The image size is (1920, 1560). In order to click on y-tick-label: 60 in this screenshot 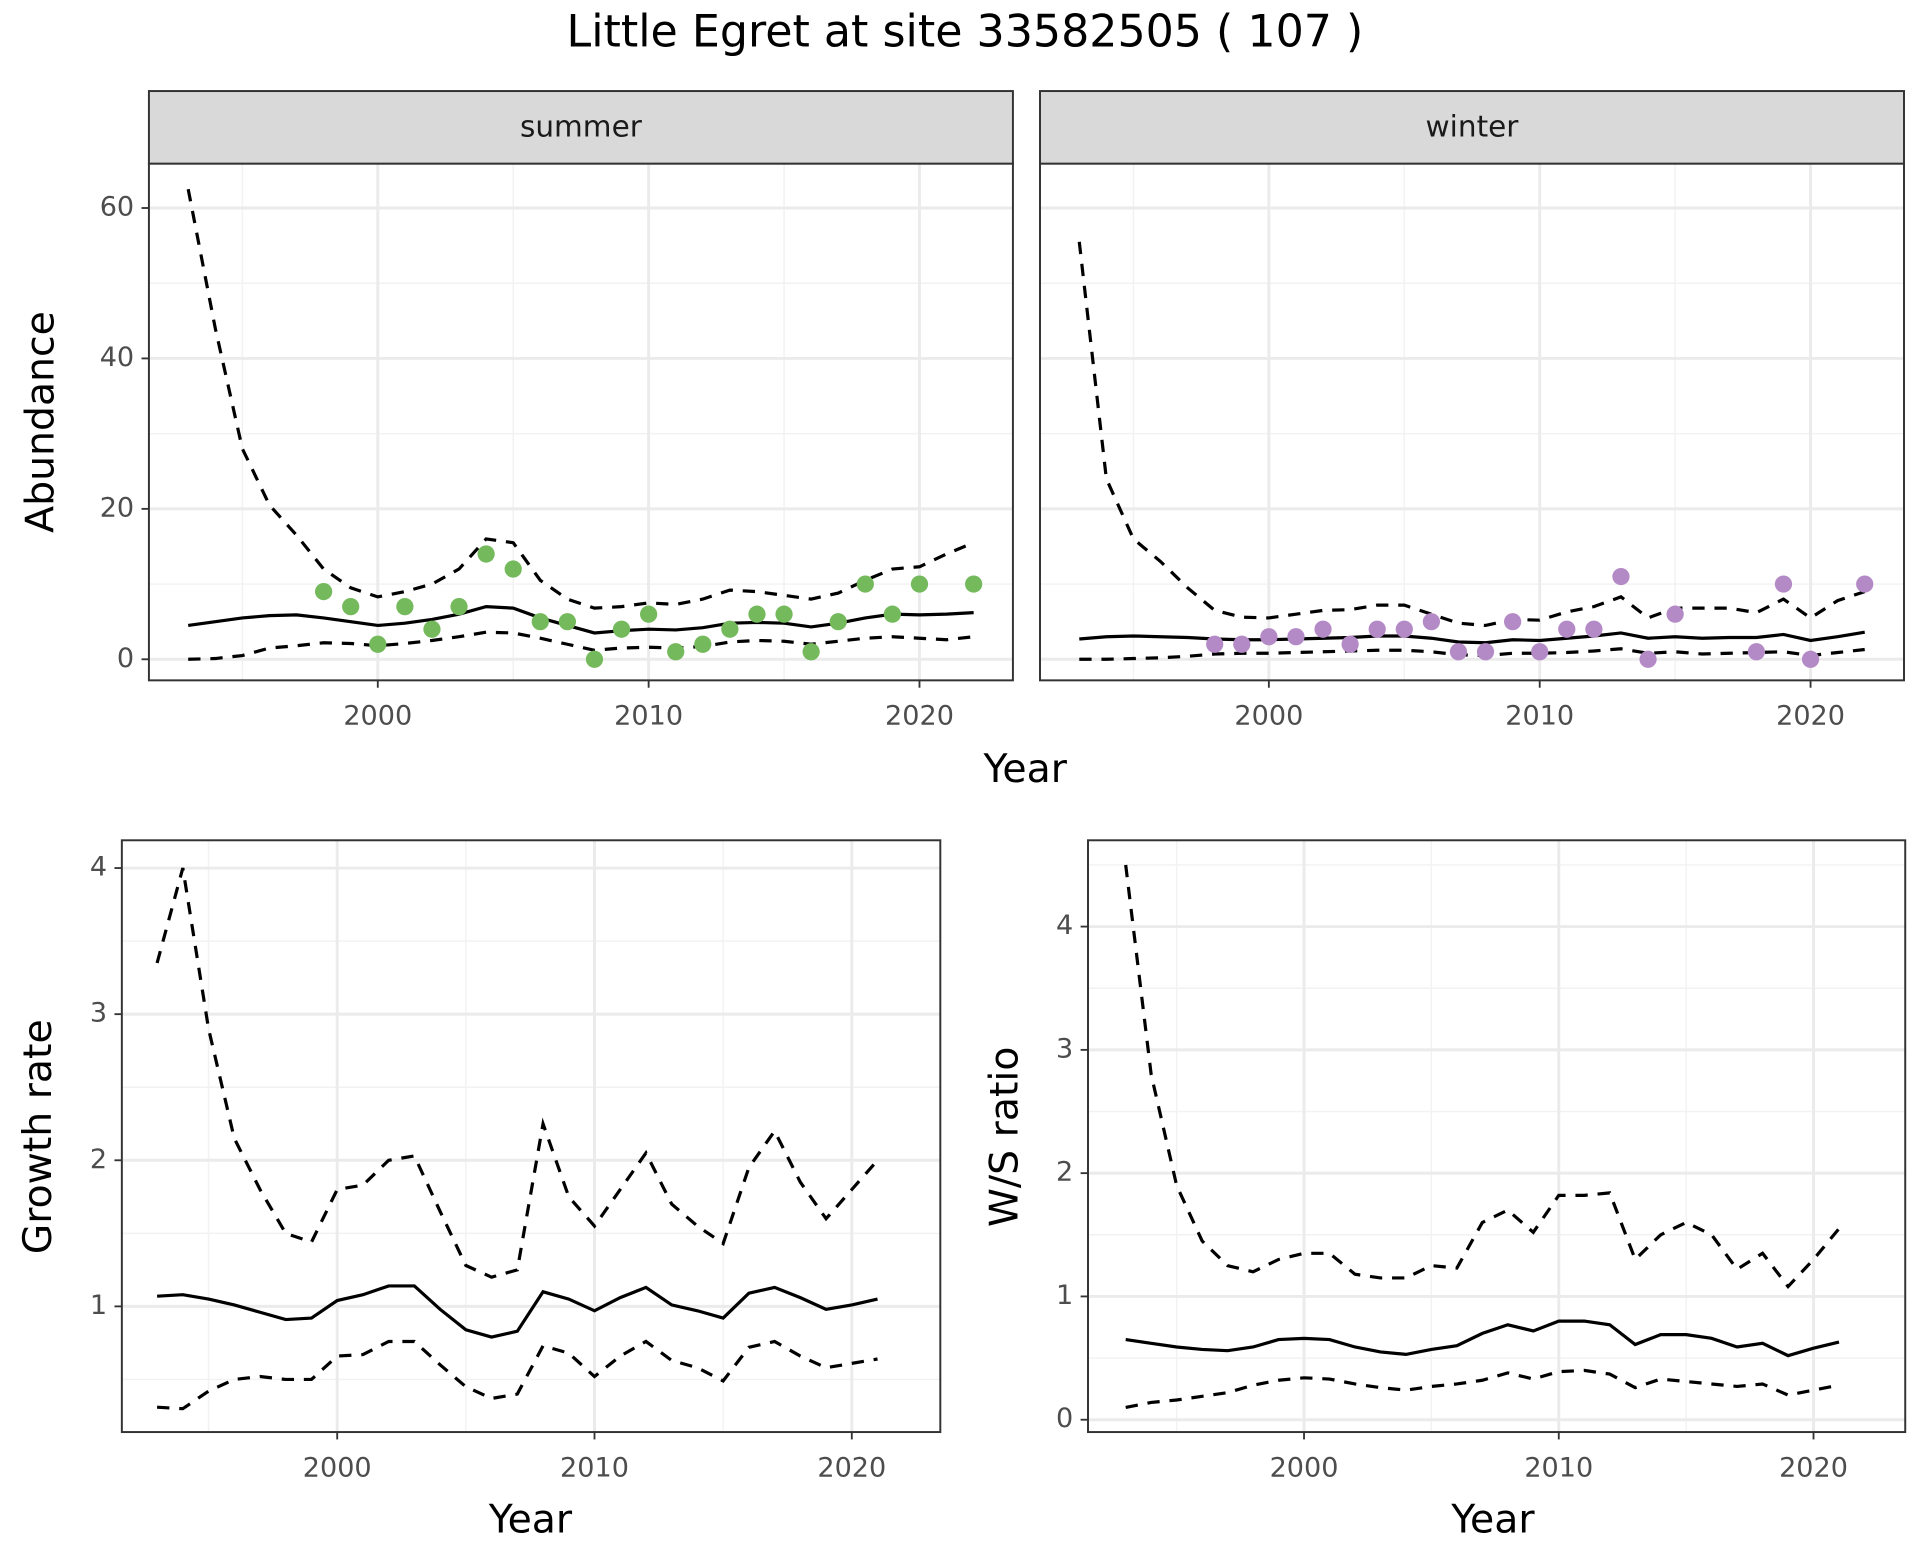, I will do `click(117, 207)`.